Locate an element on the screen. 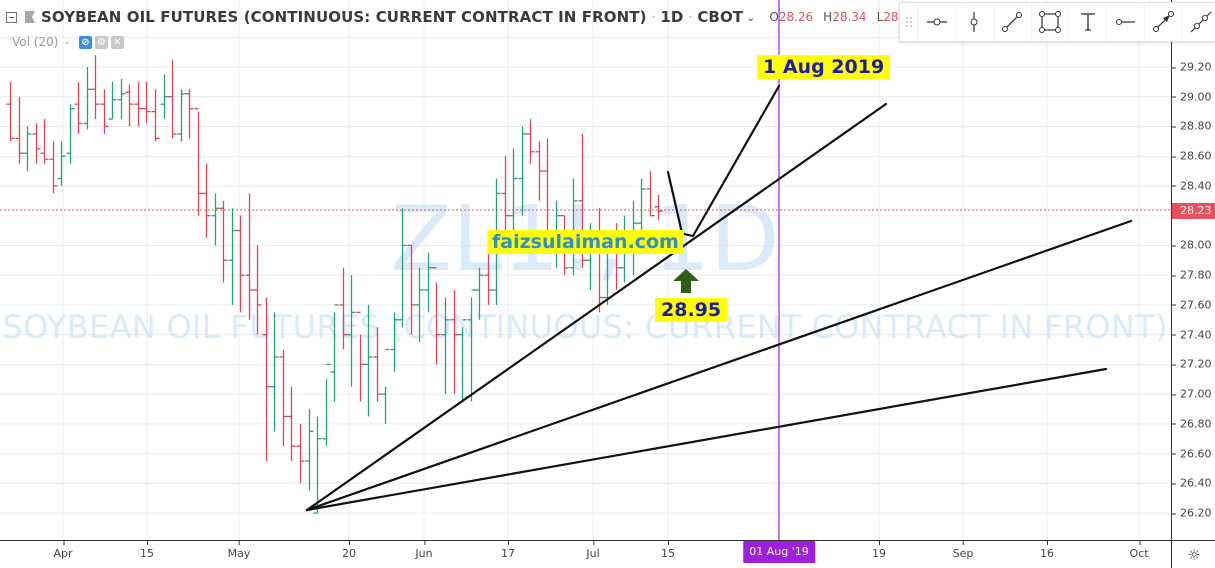 The image size is (1215, 568). high-value: H28.34 is located at coordinates (845, 17).